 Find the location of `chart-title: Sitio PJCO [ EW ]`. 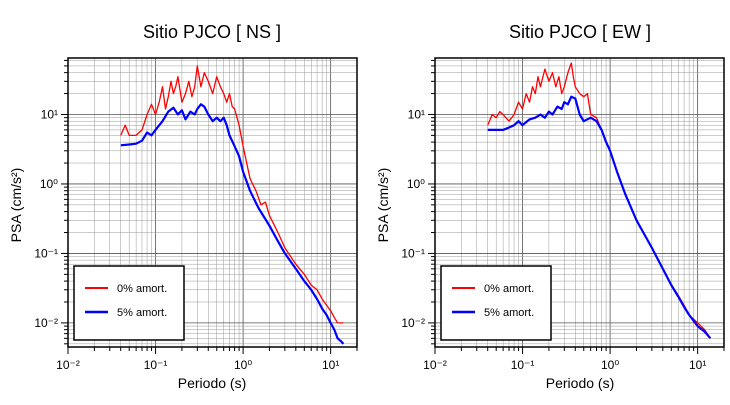

chart-title: Sitio PJCO [ EW ] is located at coordinates (580, 32).